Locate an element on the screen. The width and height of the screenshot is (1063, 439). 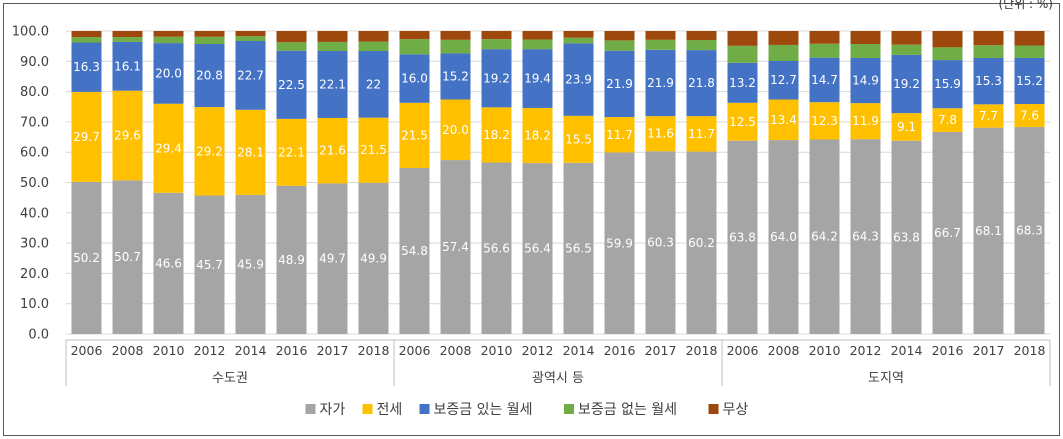
data-label: 49.7 is located at coordinates (332, 259).